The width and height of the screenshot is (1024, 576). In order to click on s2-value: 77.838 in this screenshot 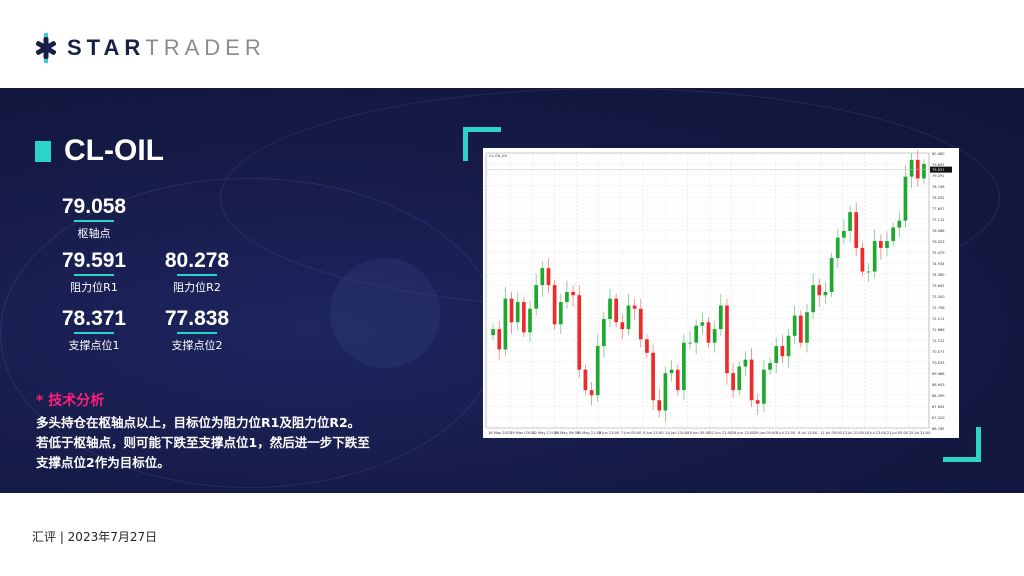, I will do `click(197, 318)`.